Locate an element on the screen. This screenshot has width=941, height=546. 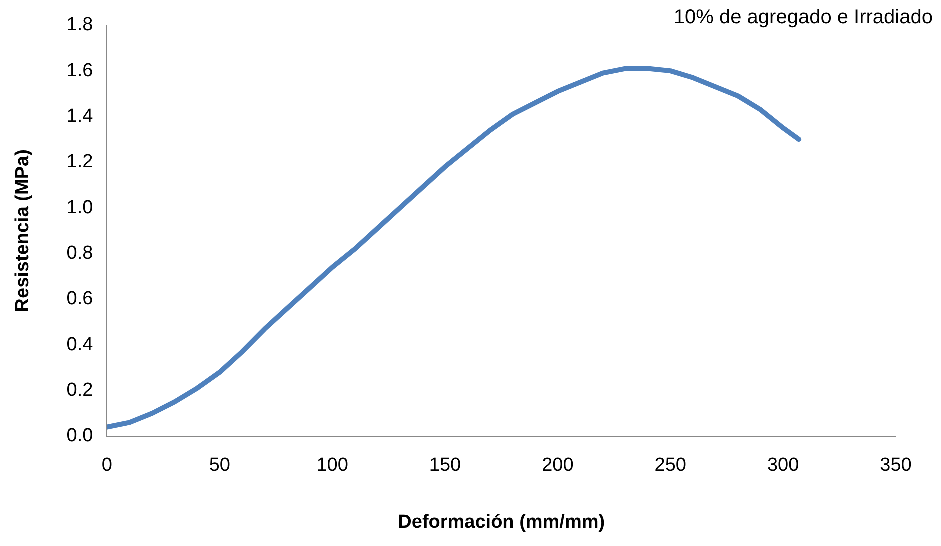
y-tick-label: 1.8 is located at coordinates (80, 25).